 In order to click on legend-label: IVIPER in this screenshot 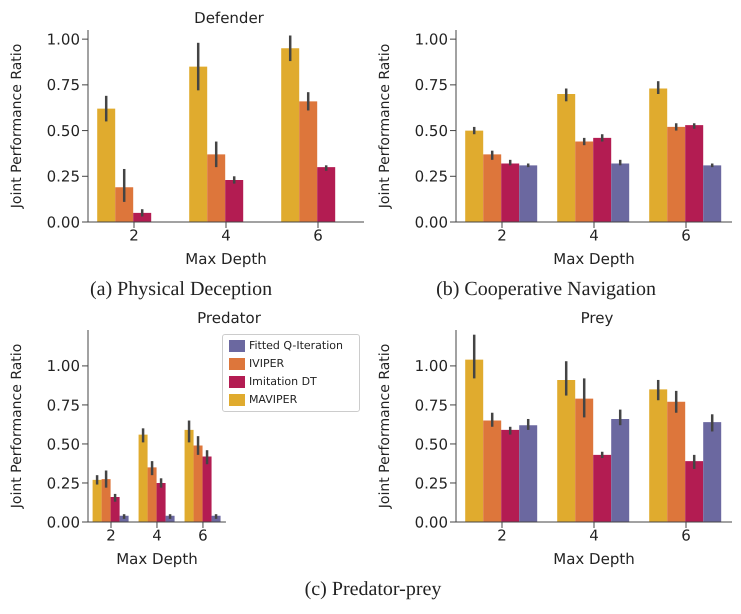, I will do `click(266, 363)`.